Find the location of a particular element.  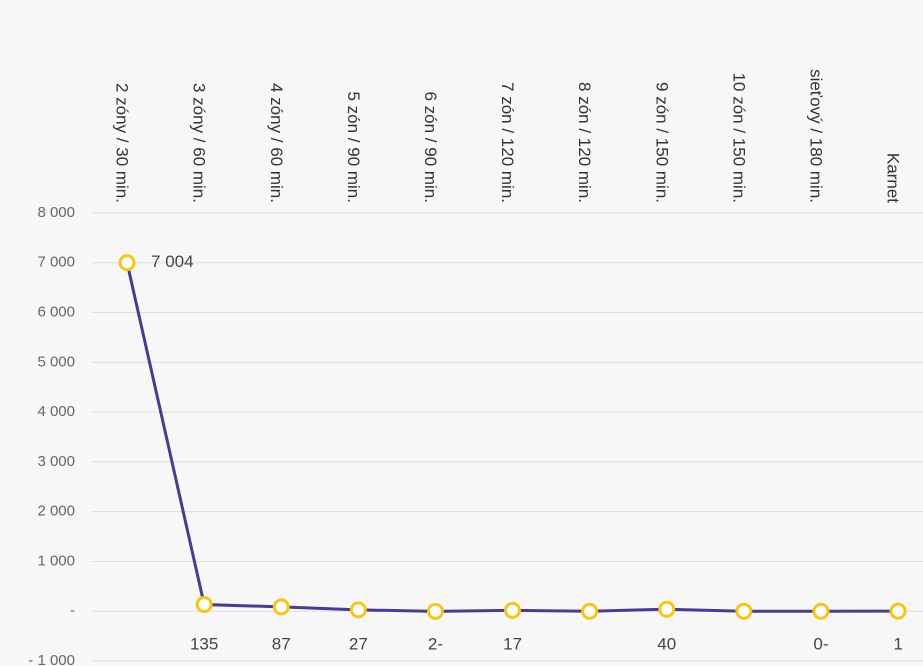

value-label: 2- is located at coordinates (435, 643).